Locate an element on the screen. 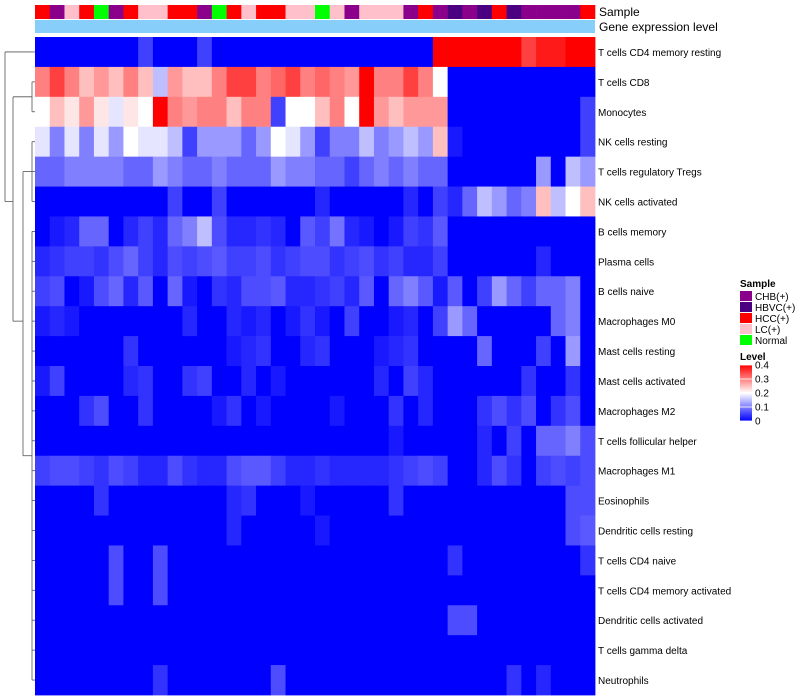 The image size is (800, 700). level-legend-tick-label: 0.1 is located at coordinates (762, 408).